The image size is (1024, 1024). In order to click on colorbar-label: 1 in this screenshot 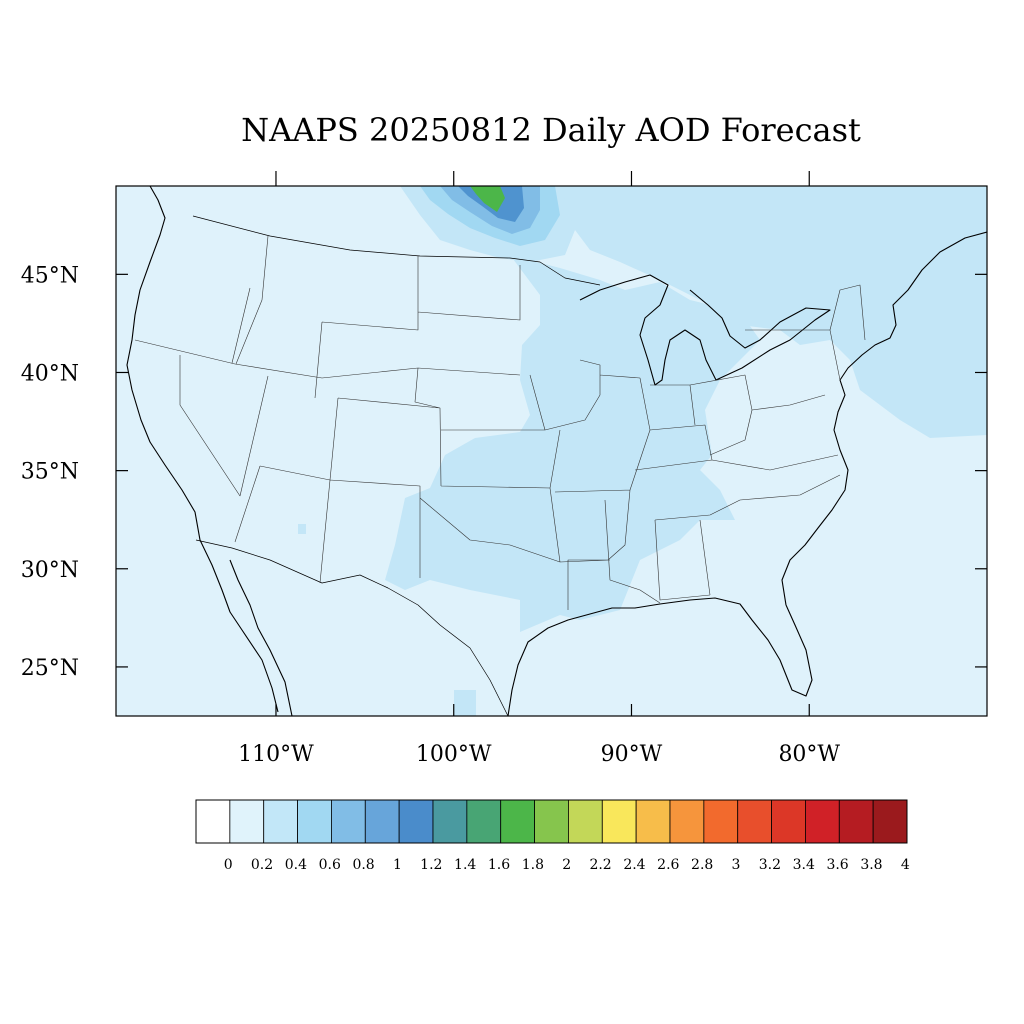, I will do `click(397, 865)`.